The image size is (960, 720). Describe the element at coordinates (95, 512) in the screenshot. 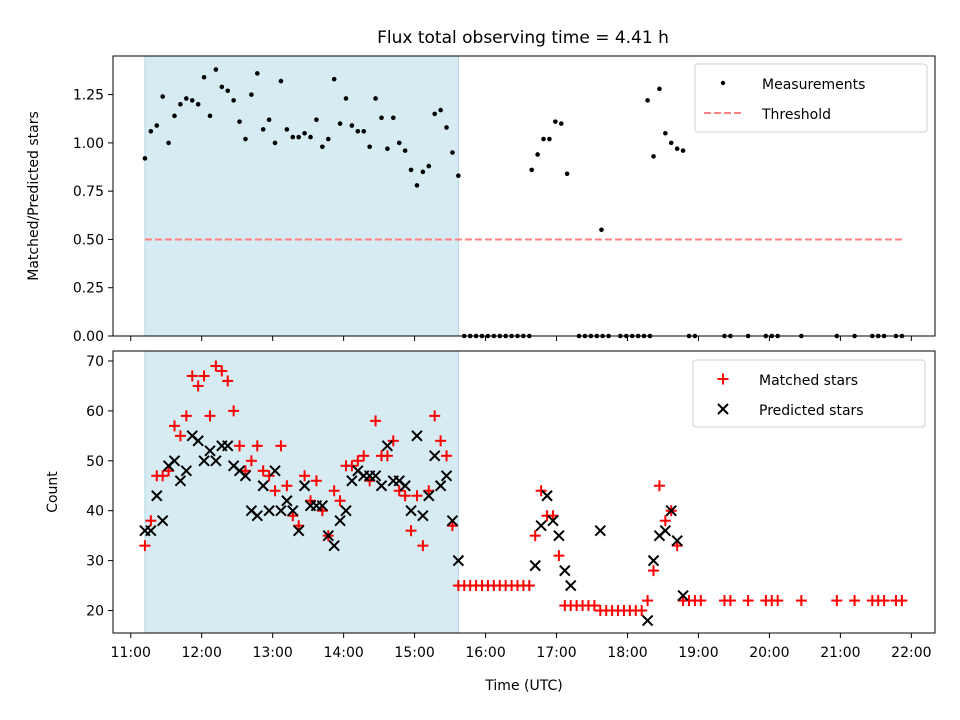

I see `bottom-ytick-label: 40` at that location.